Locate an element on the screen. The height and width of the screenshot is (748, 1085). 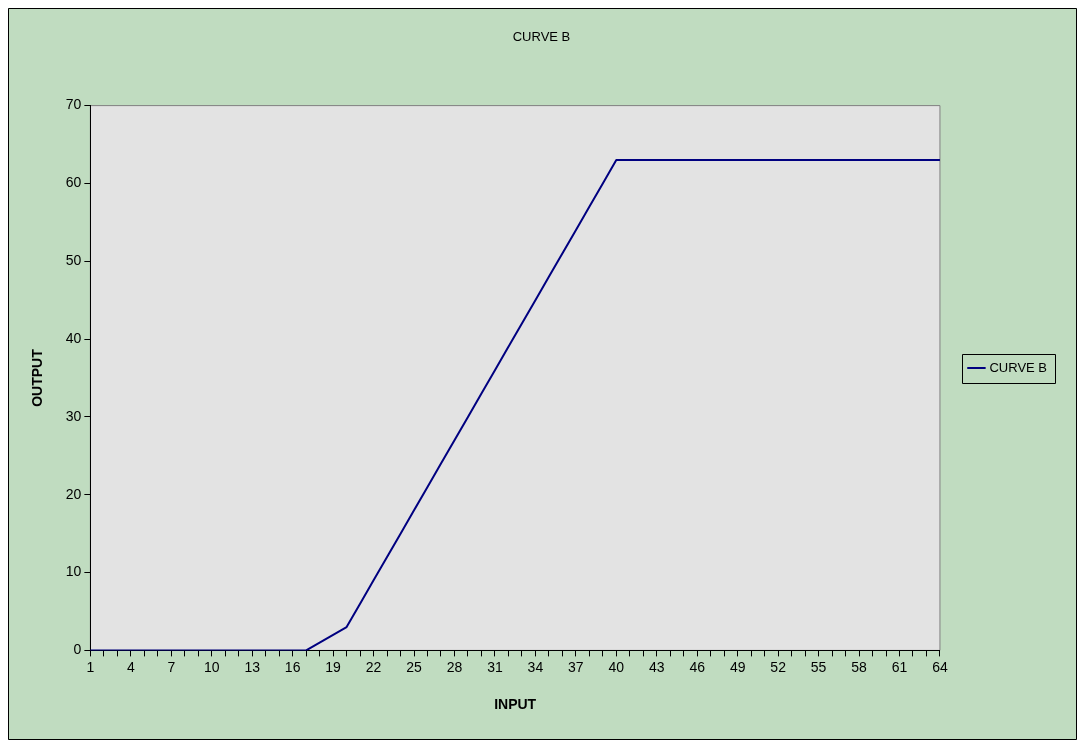
x-tick-label: 10 is located at coordinates (211, 666).